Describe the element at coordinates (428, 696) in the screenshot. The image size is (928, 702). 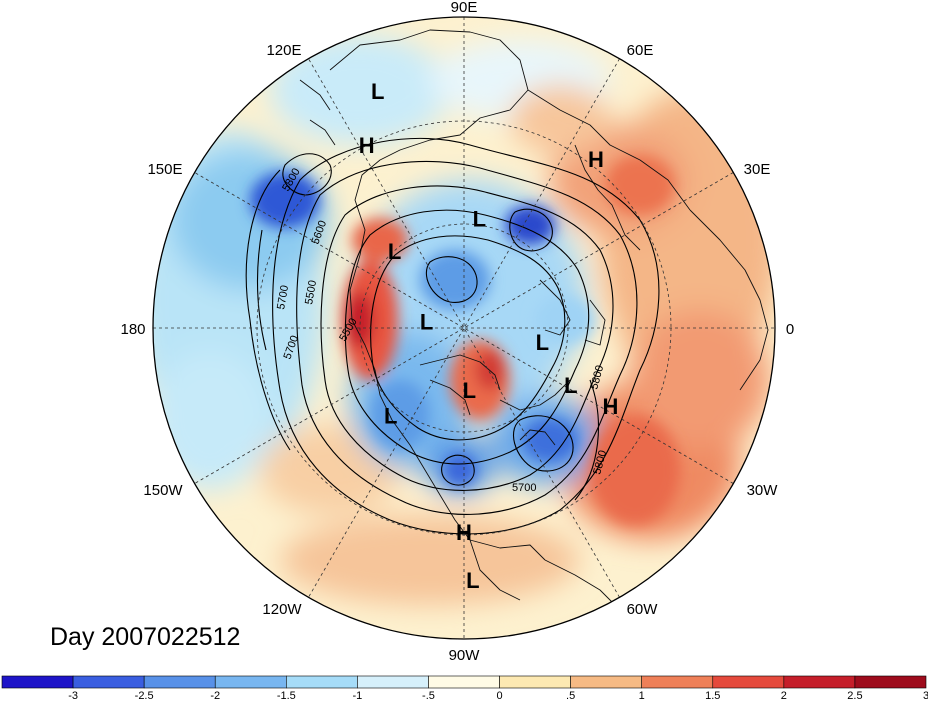
I see `colorbar-tick-label: -.5` at that location.